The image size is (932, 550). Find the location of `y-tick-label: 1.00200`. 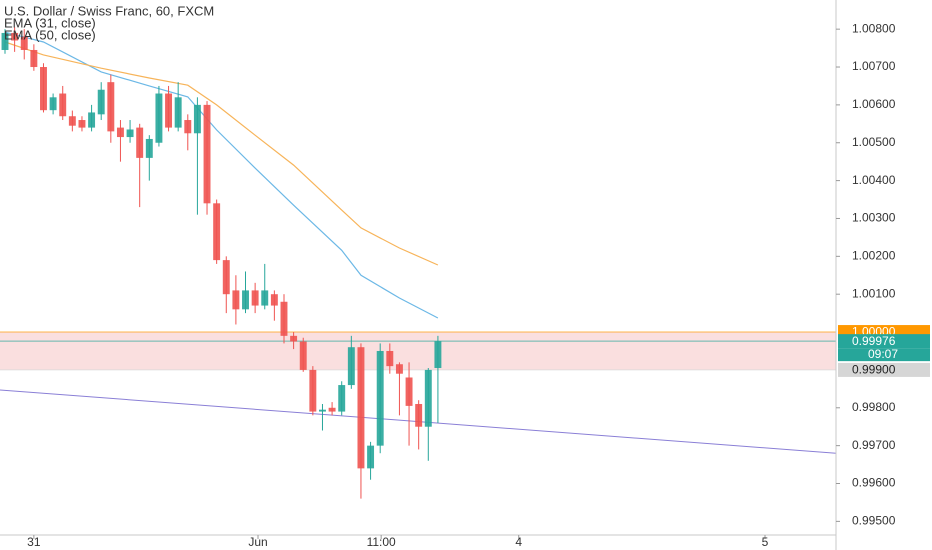

y-tick-label: 1.00200 is located at coordinates (874, 256).